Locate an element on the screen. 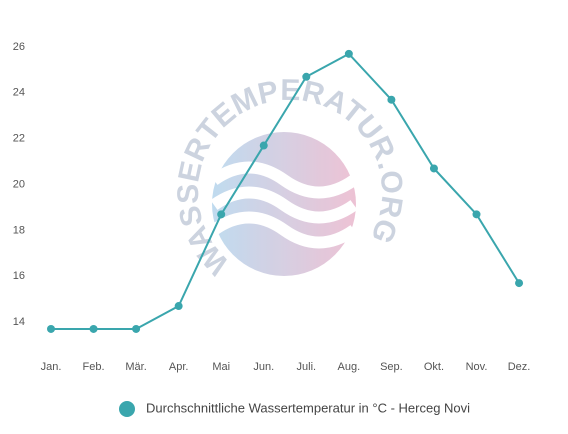  y-tick-label: 22 is located at coordinates (19, 139).